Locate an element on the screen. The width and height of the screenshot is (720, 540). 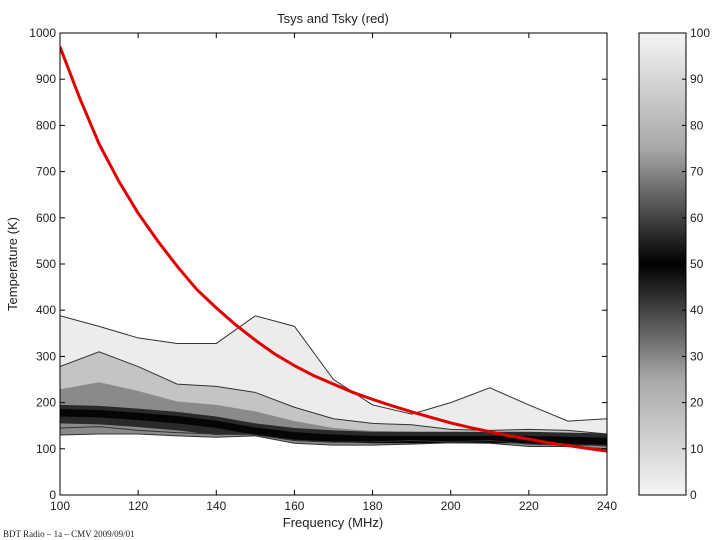
y-tick-label: 900 is located at coordinates (46, 79).